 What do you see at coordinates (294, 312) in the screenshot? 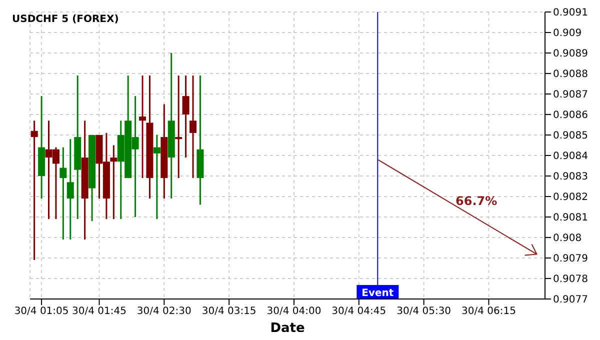
I see `x-tick-label: 30/4 04:00` at bounding box center [294, 312].